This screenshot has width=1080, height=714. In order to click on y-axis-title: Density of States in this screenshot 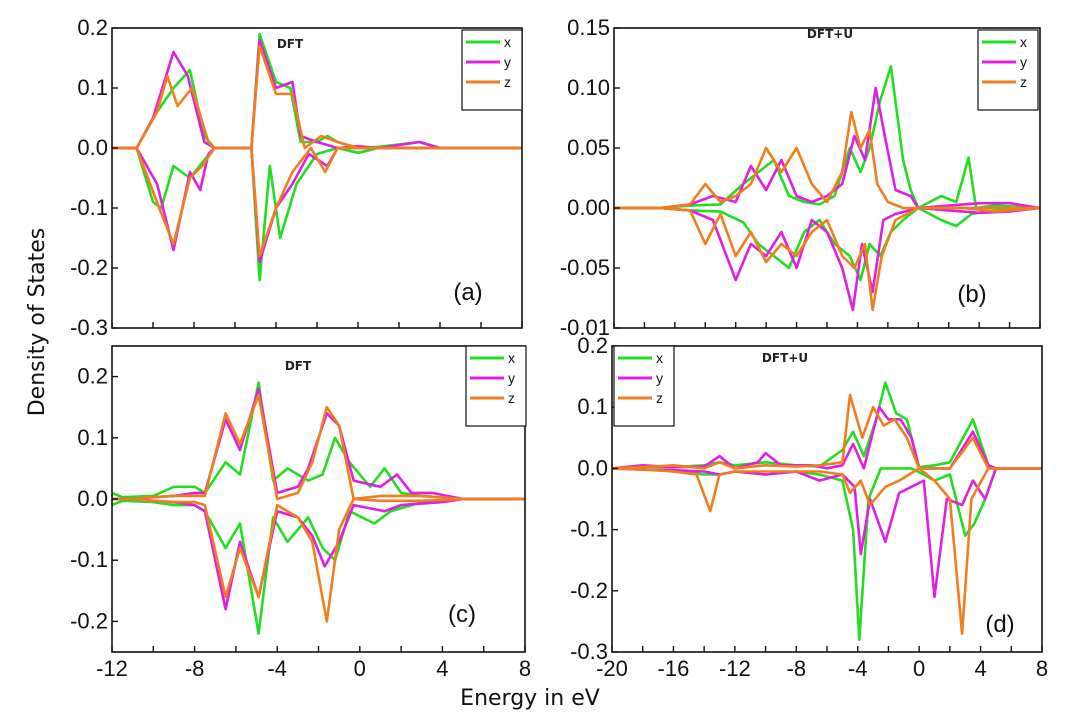, I will do `click(37, 322)`.